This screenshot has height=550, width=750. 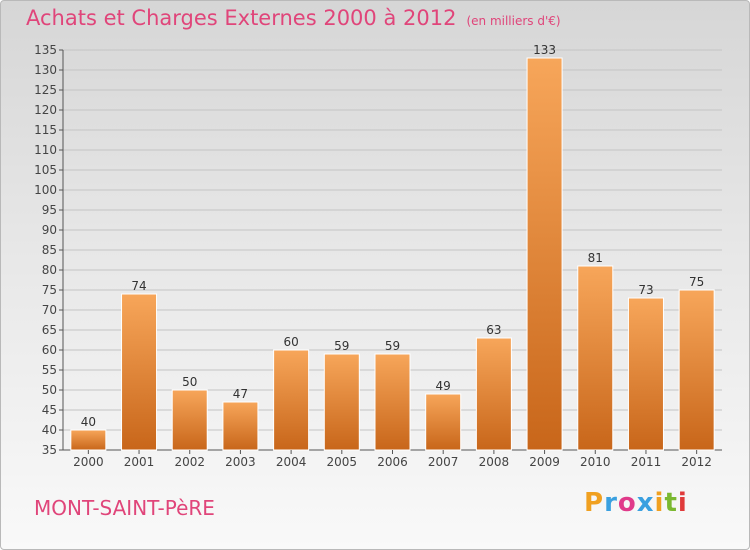 What do you see at coordinates (443, 386) in the screenshot?
I see `bar-value-label: 49` at bounding box center [443, 386].